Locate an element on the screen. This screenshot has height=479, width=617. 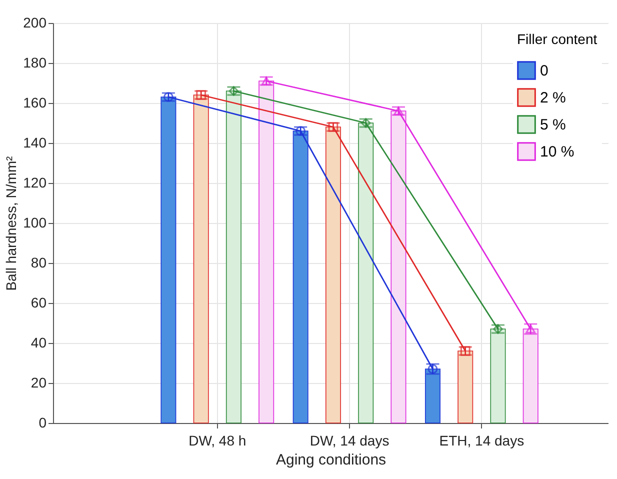
y-tick-label: 100 is located at coordinates (35, 222).